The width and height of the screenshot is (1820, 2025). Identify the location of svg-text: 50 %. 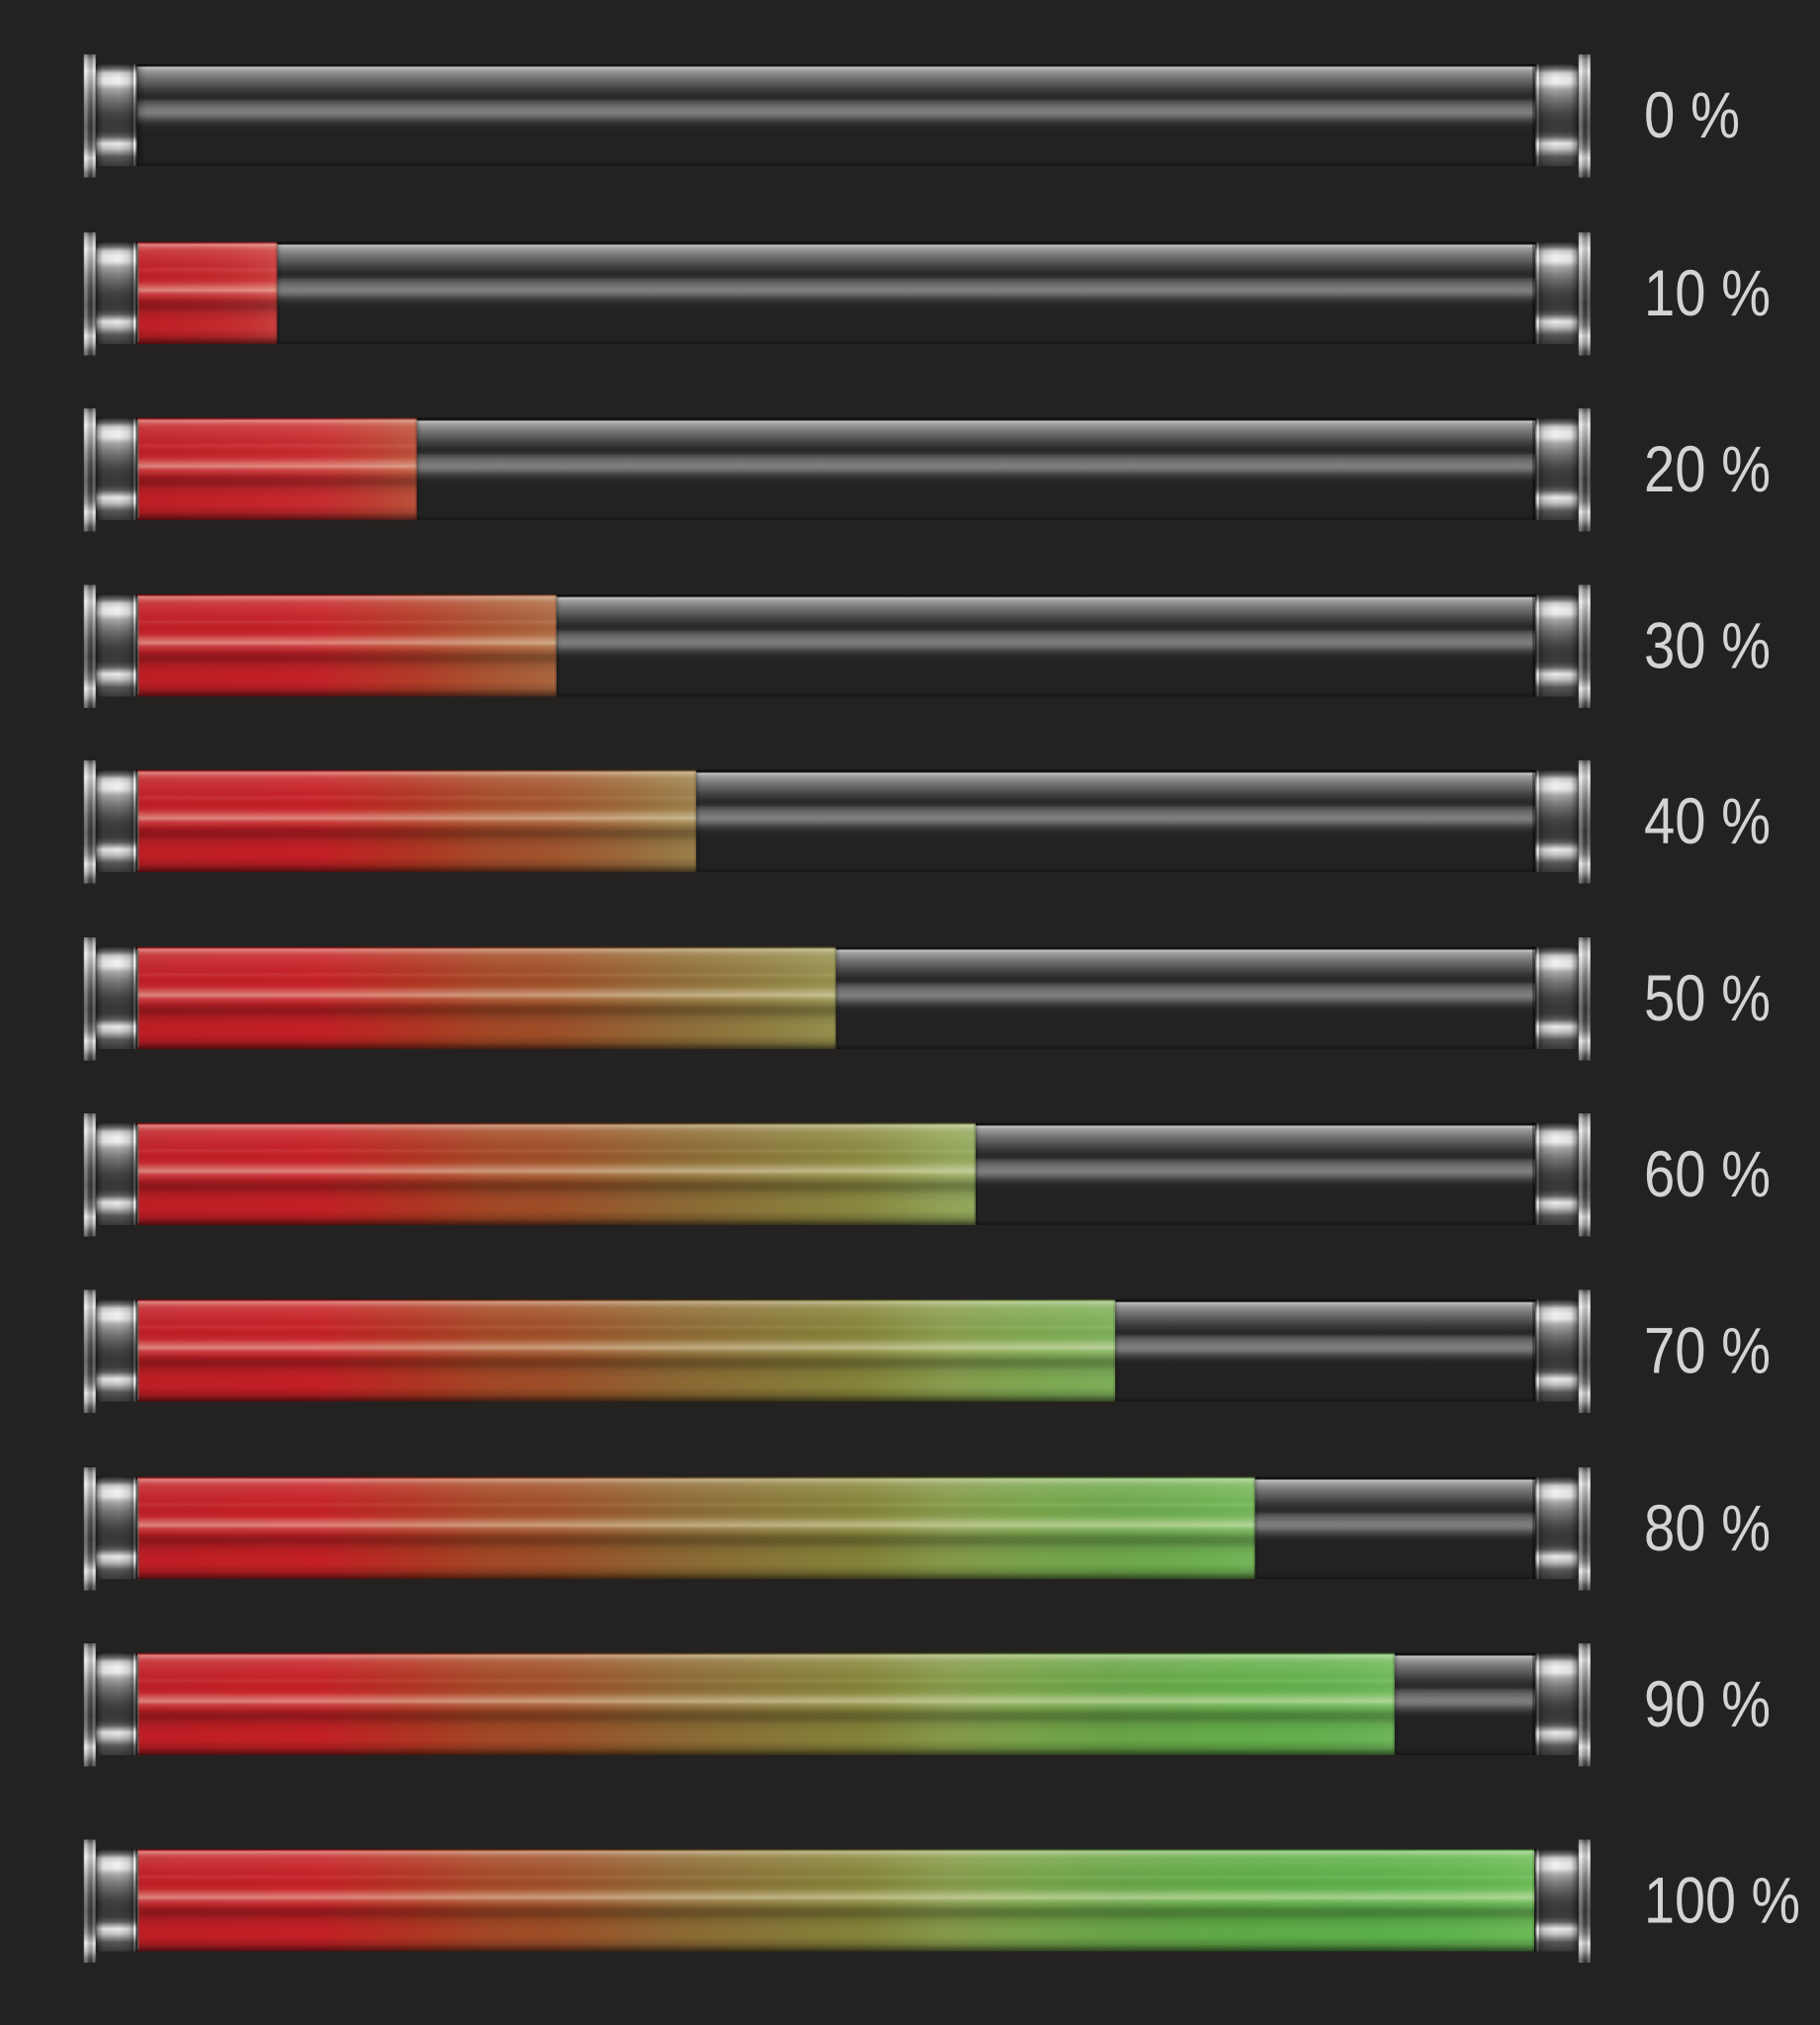
(1707, 998).